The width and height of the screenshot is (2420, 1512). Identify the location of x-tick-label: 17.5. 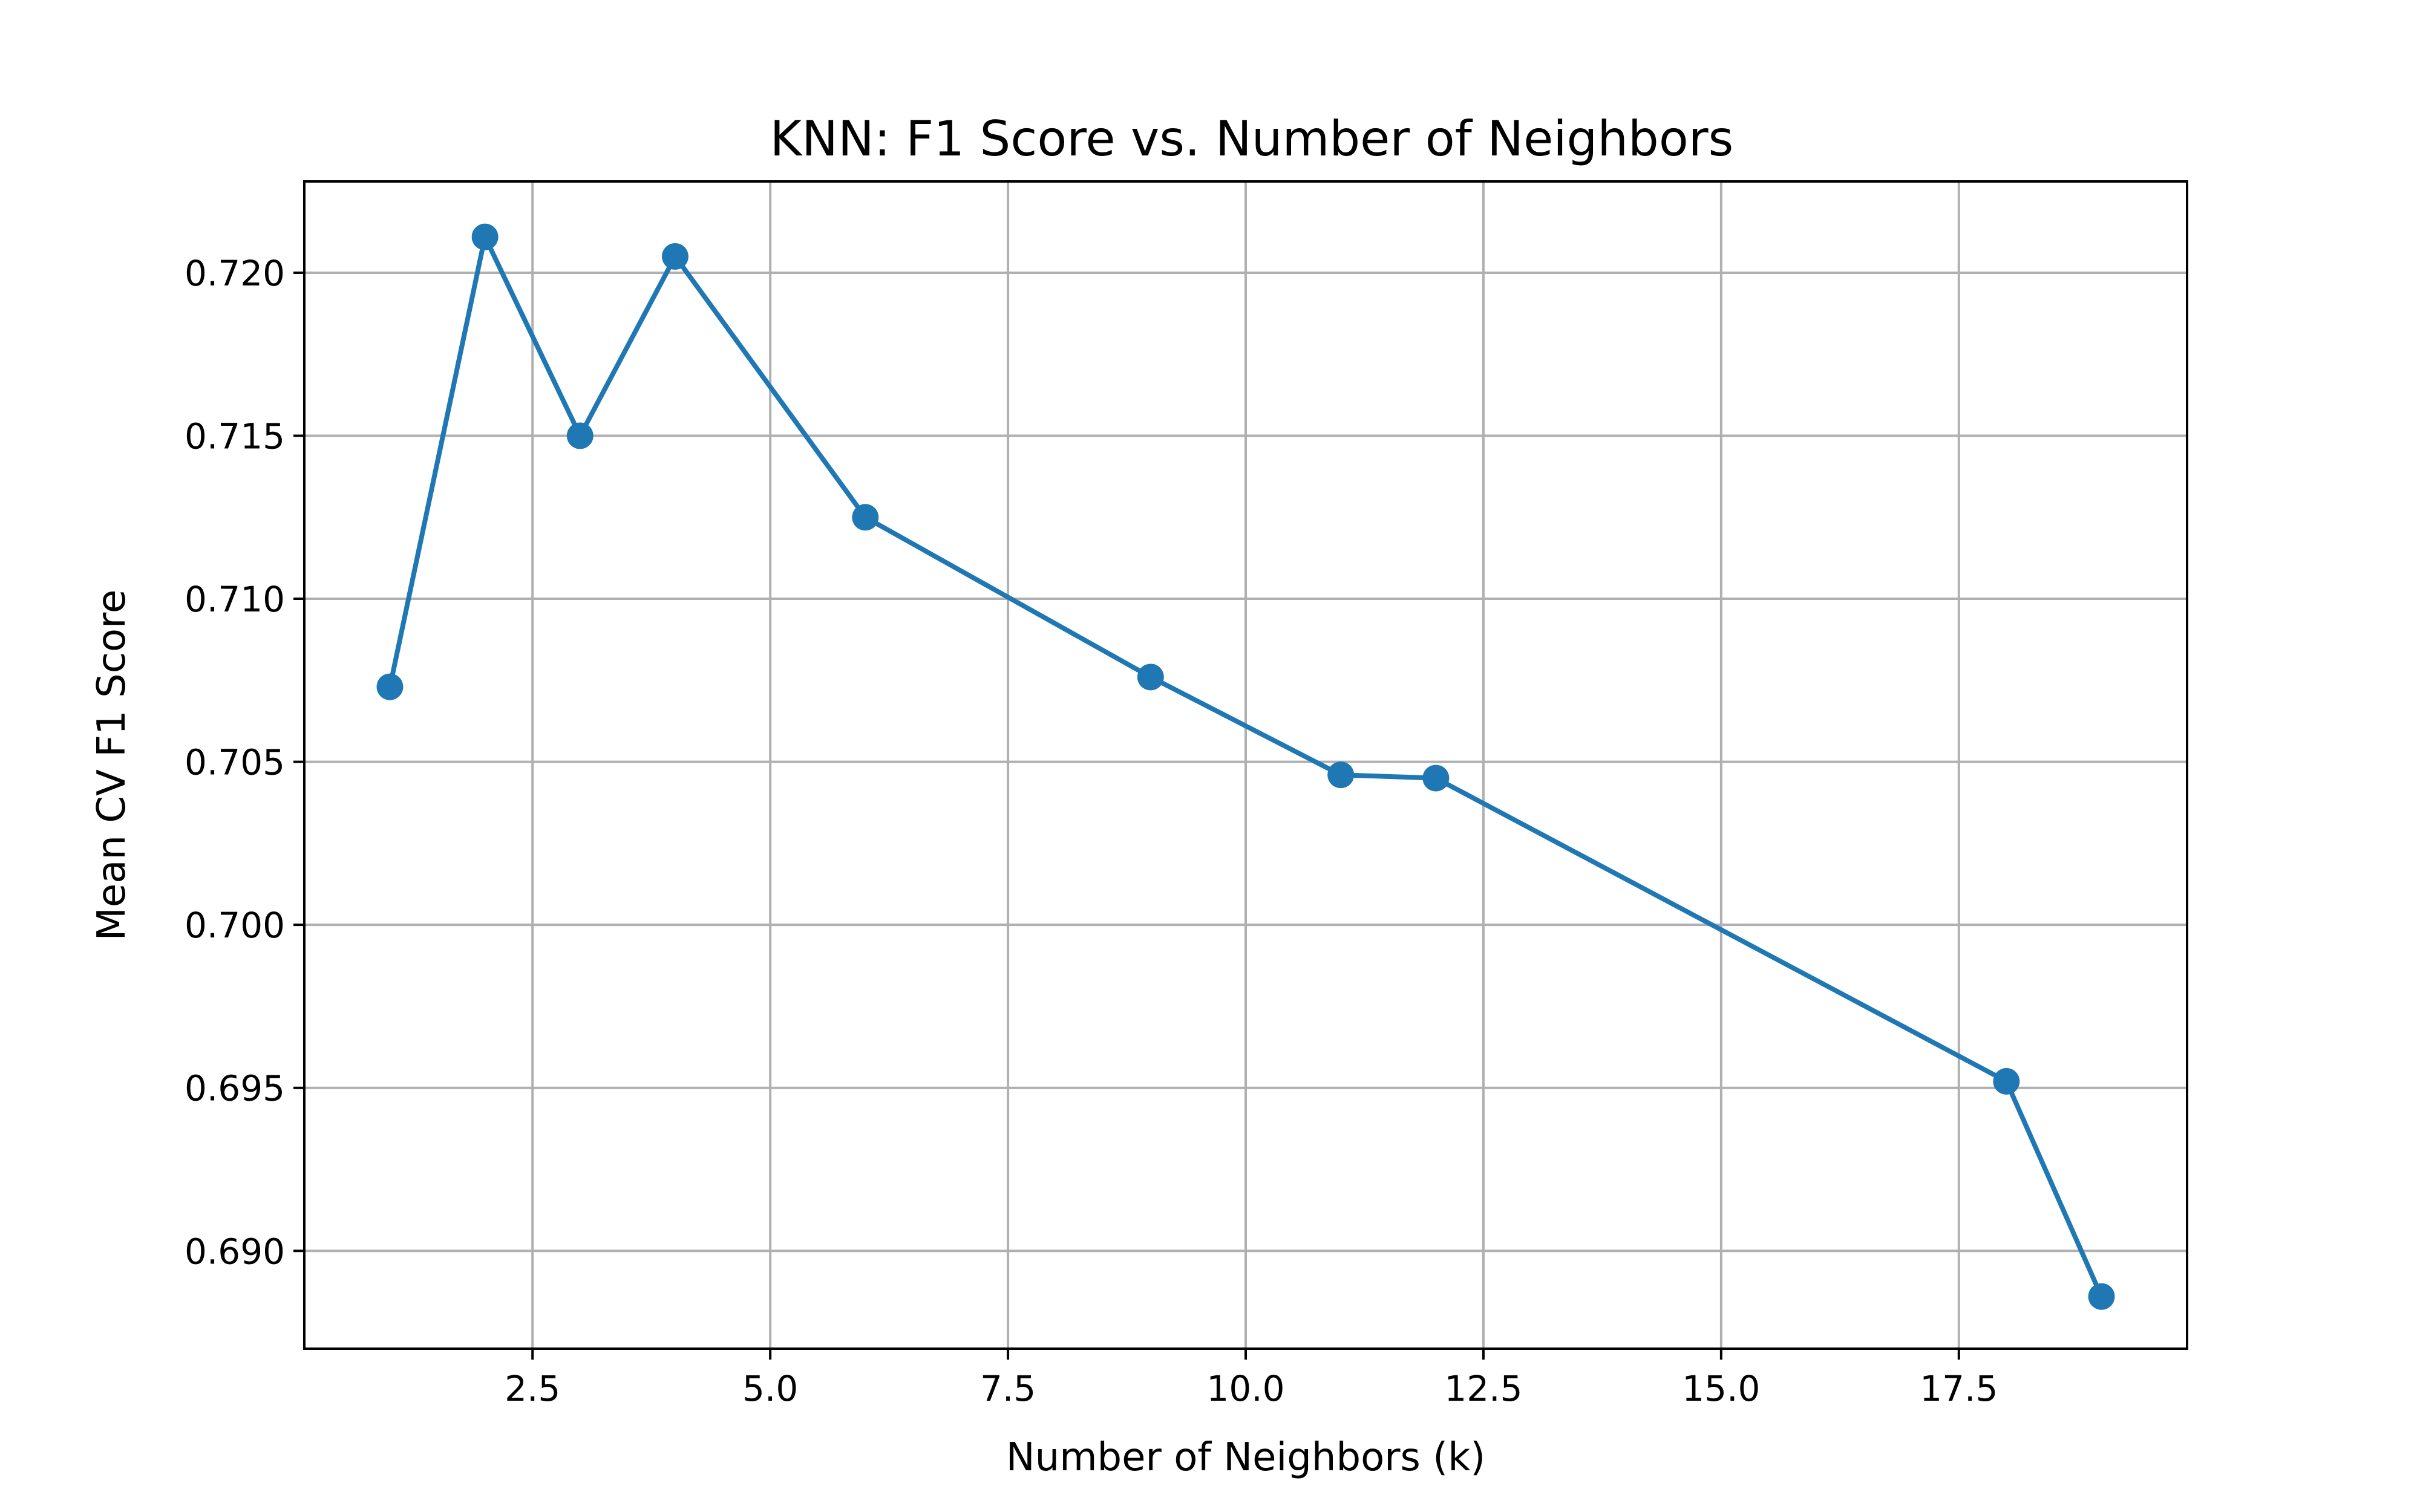
(1959, 1389).